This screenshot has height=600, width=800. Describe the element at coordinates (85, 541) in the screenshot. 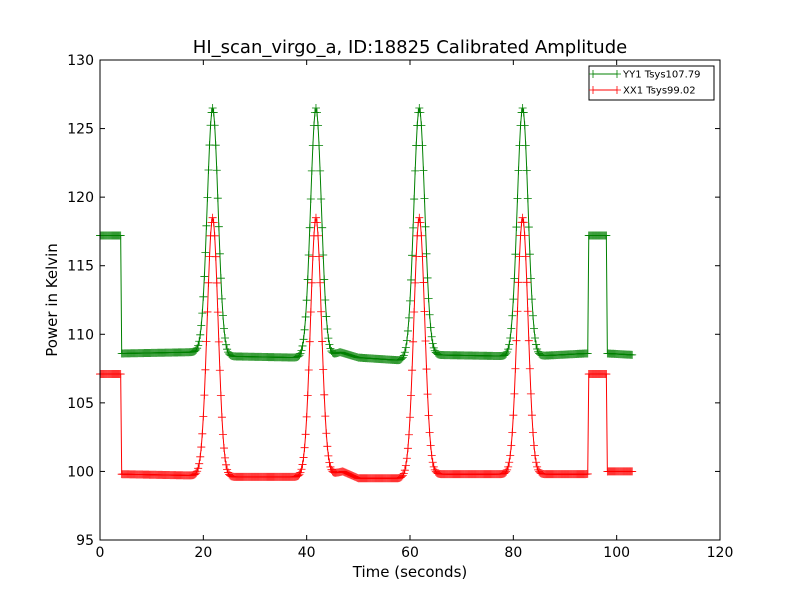

I see `y-tick-label: 95` at that location.